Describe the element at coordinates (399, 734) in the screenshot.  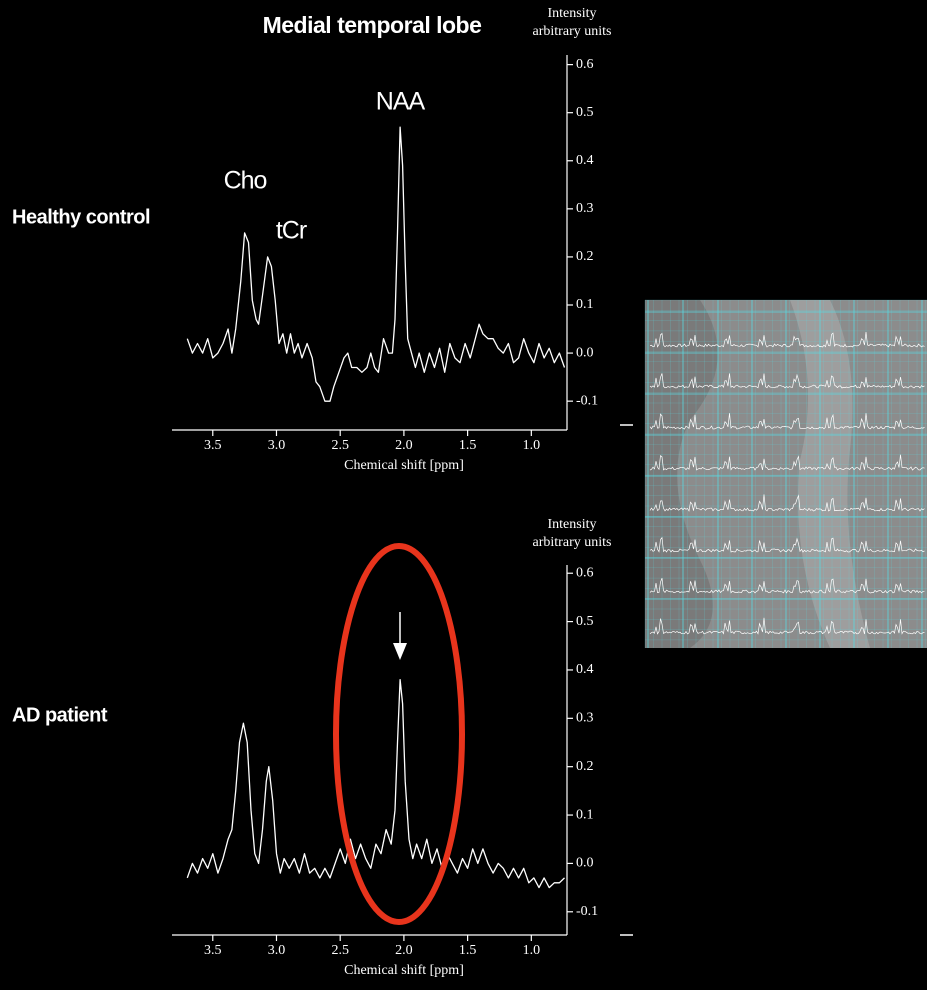
I see `highlight-ellipse` at that location.